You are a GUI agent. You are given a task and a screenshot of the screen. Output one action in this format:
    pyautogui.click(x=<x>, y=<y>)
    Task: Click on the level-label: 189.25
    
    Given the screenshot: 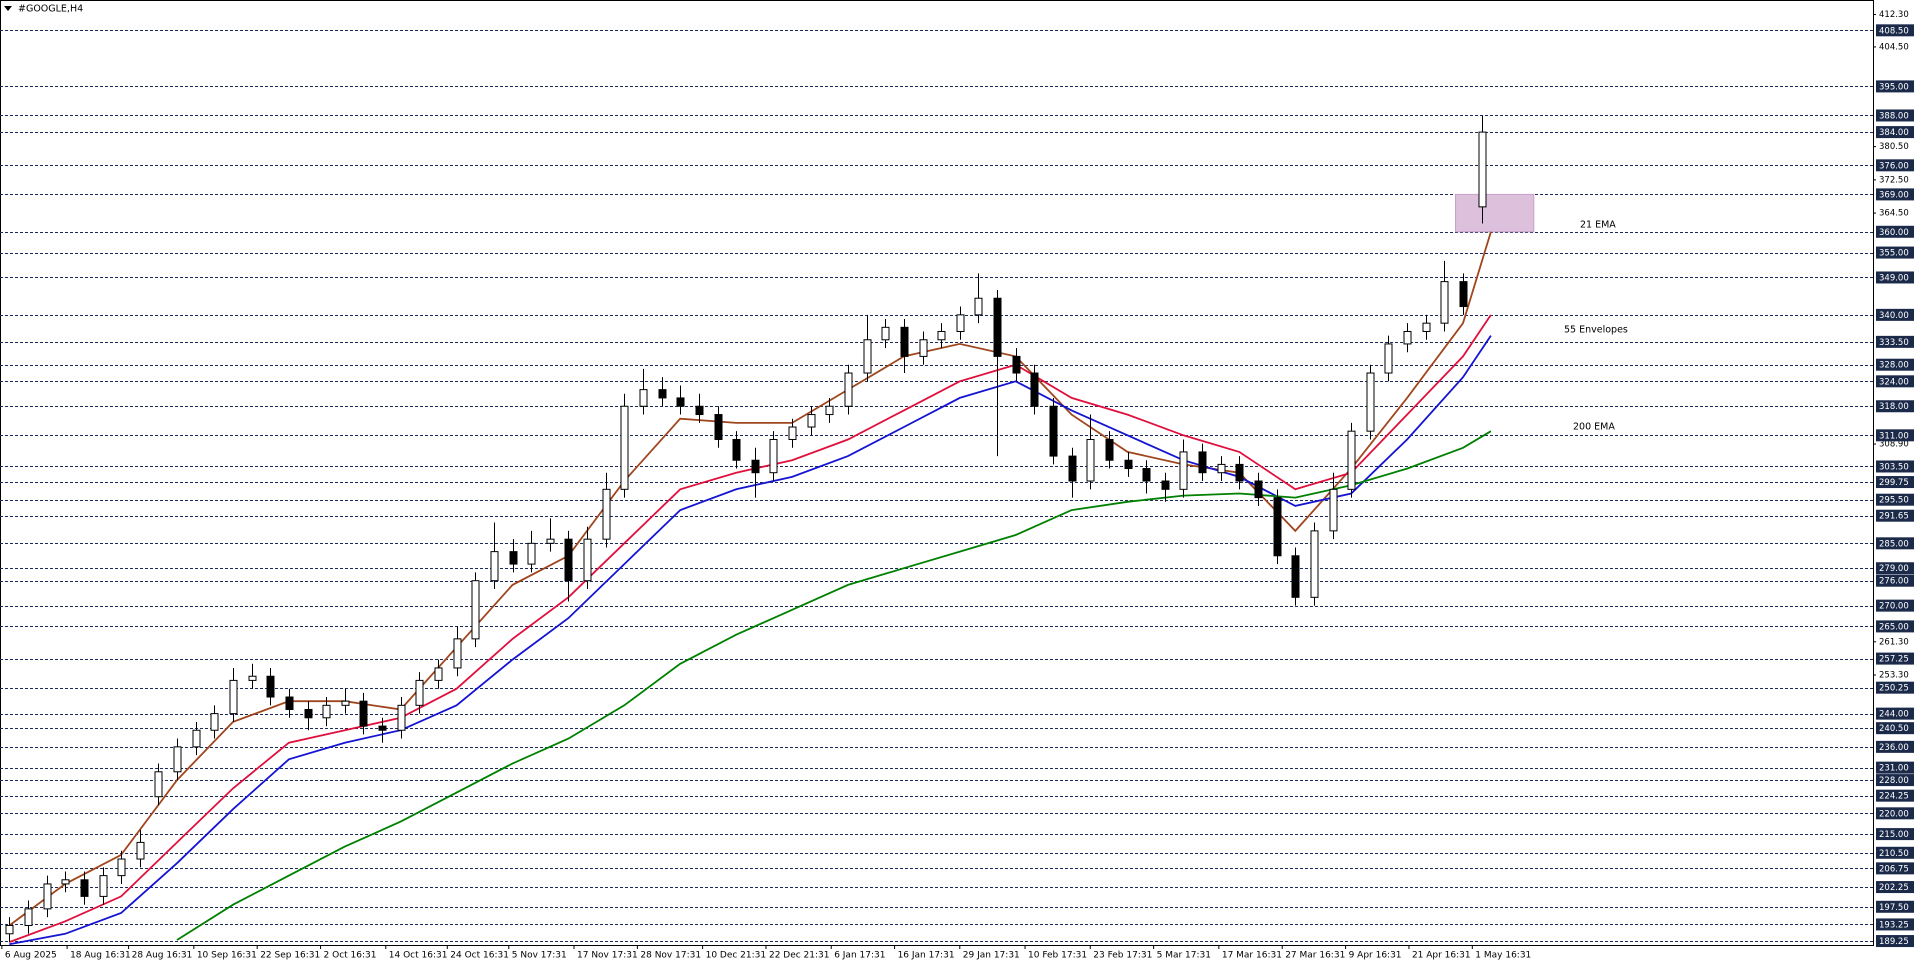 What is the action you would take?
    pyautogui.click(x=1894, y=942)
    